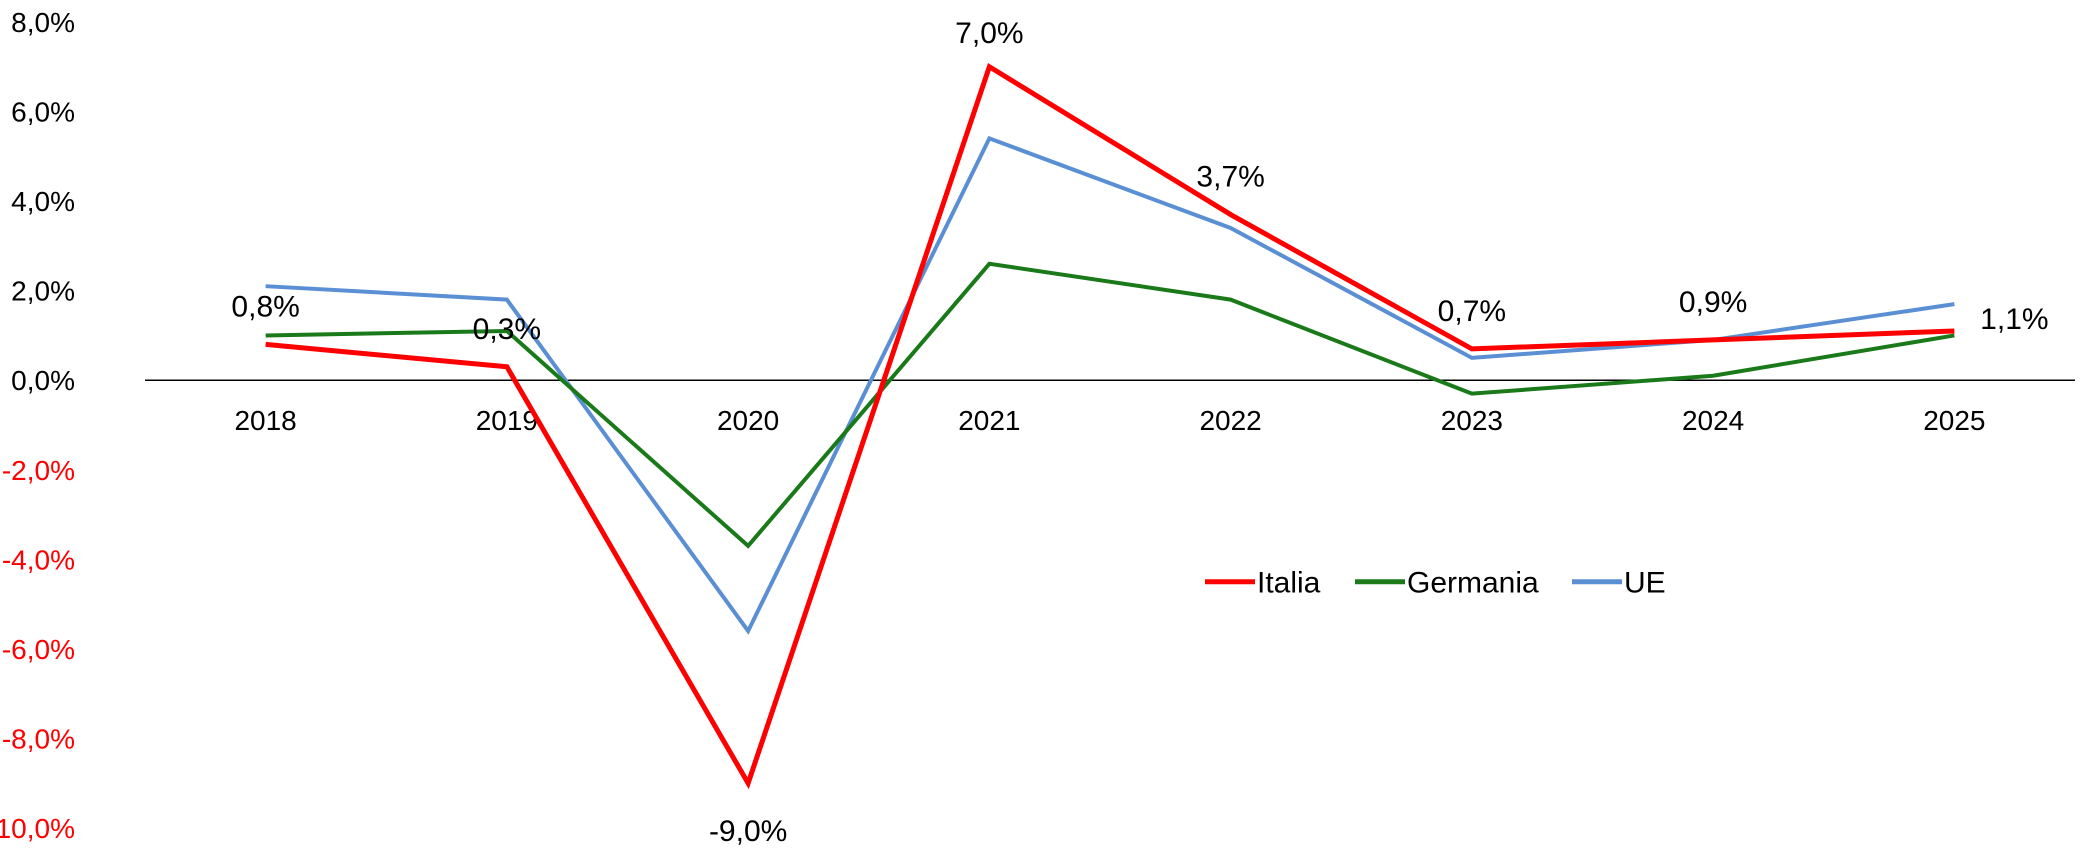 This screenshot has height=851, width=2080. I want to click on data-label: 0,9%, so click(1713, 302).